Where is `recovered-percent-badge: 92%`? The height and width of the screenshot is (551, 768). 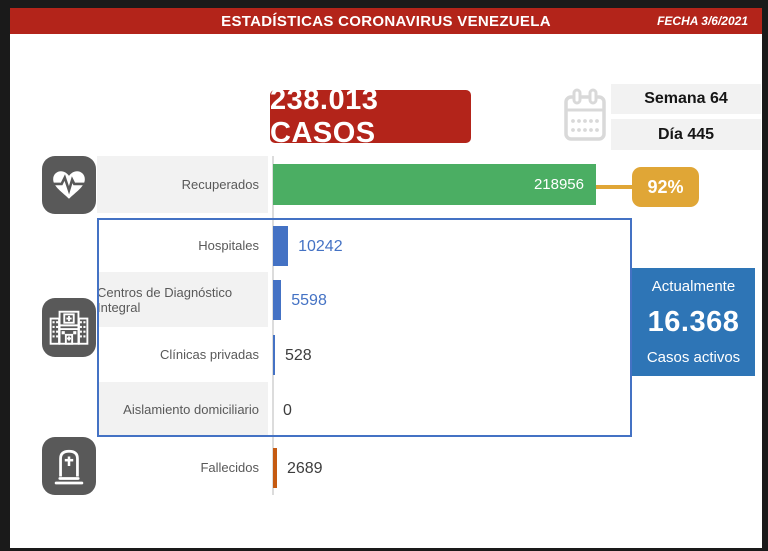
recovered-percent-badge: 92% is located at coordinates (665, 187).